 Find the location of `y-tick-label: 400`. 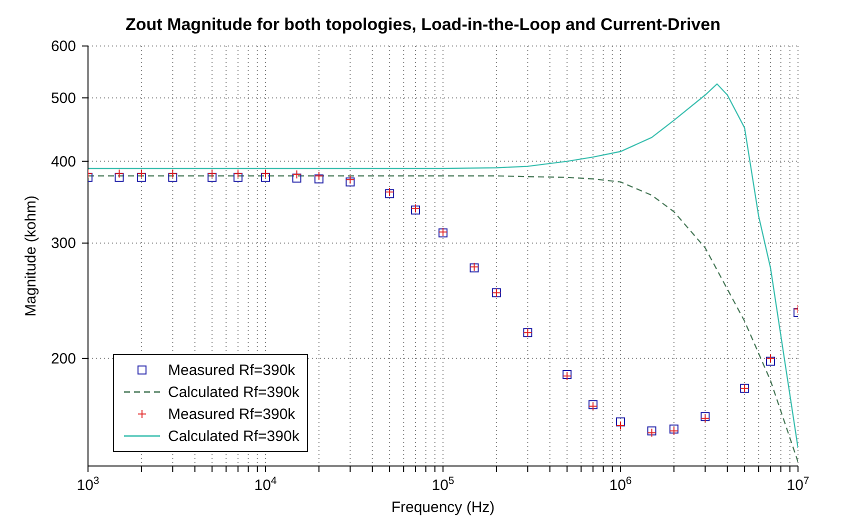

y-tick-label: 400 is located at coordinates (63, 161).